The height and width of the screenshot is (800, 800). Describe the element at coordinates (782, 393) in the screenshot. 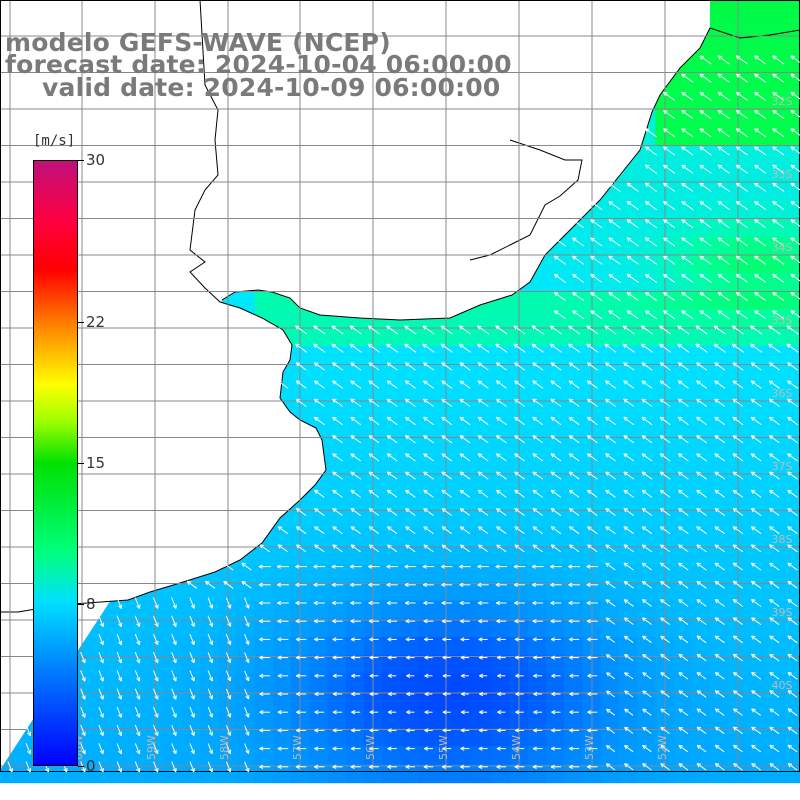

I see `latitude-label: 36S` at that location.